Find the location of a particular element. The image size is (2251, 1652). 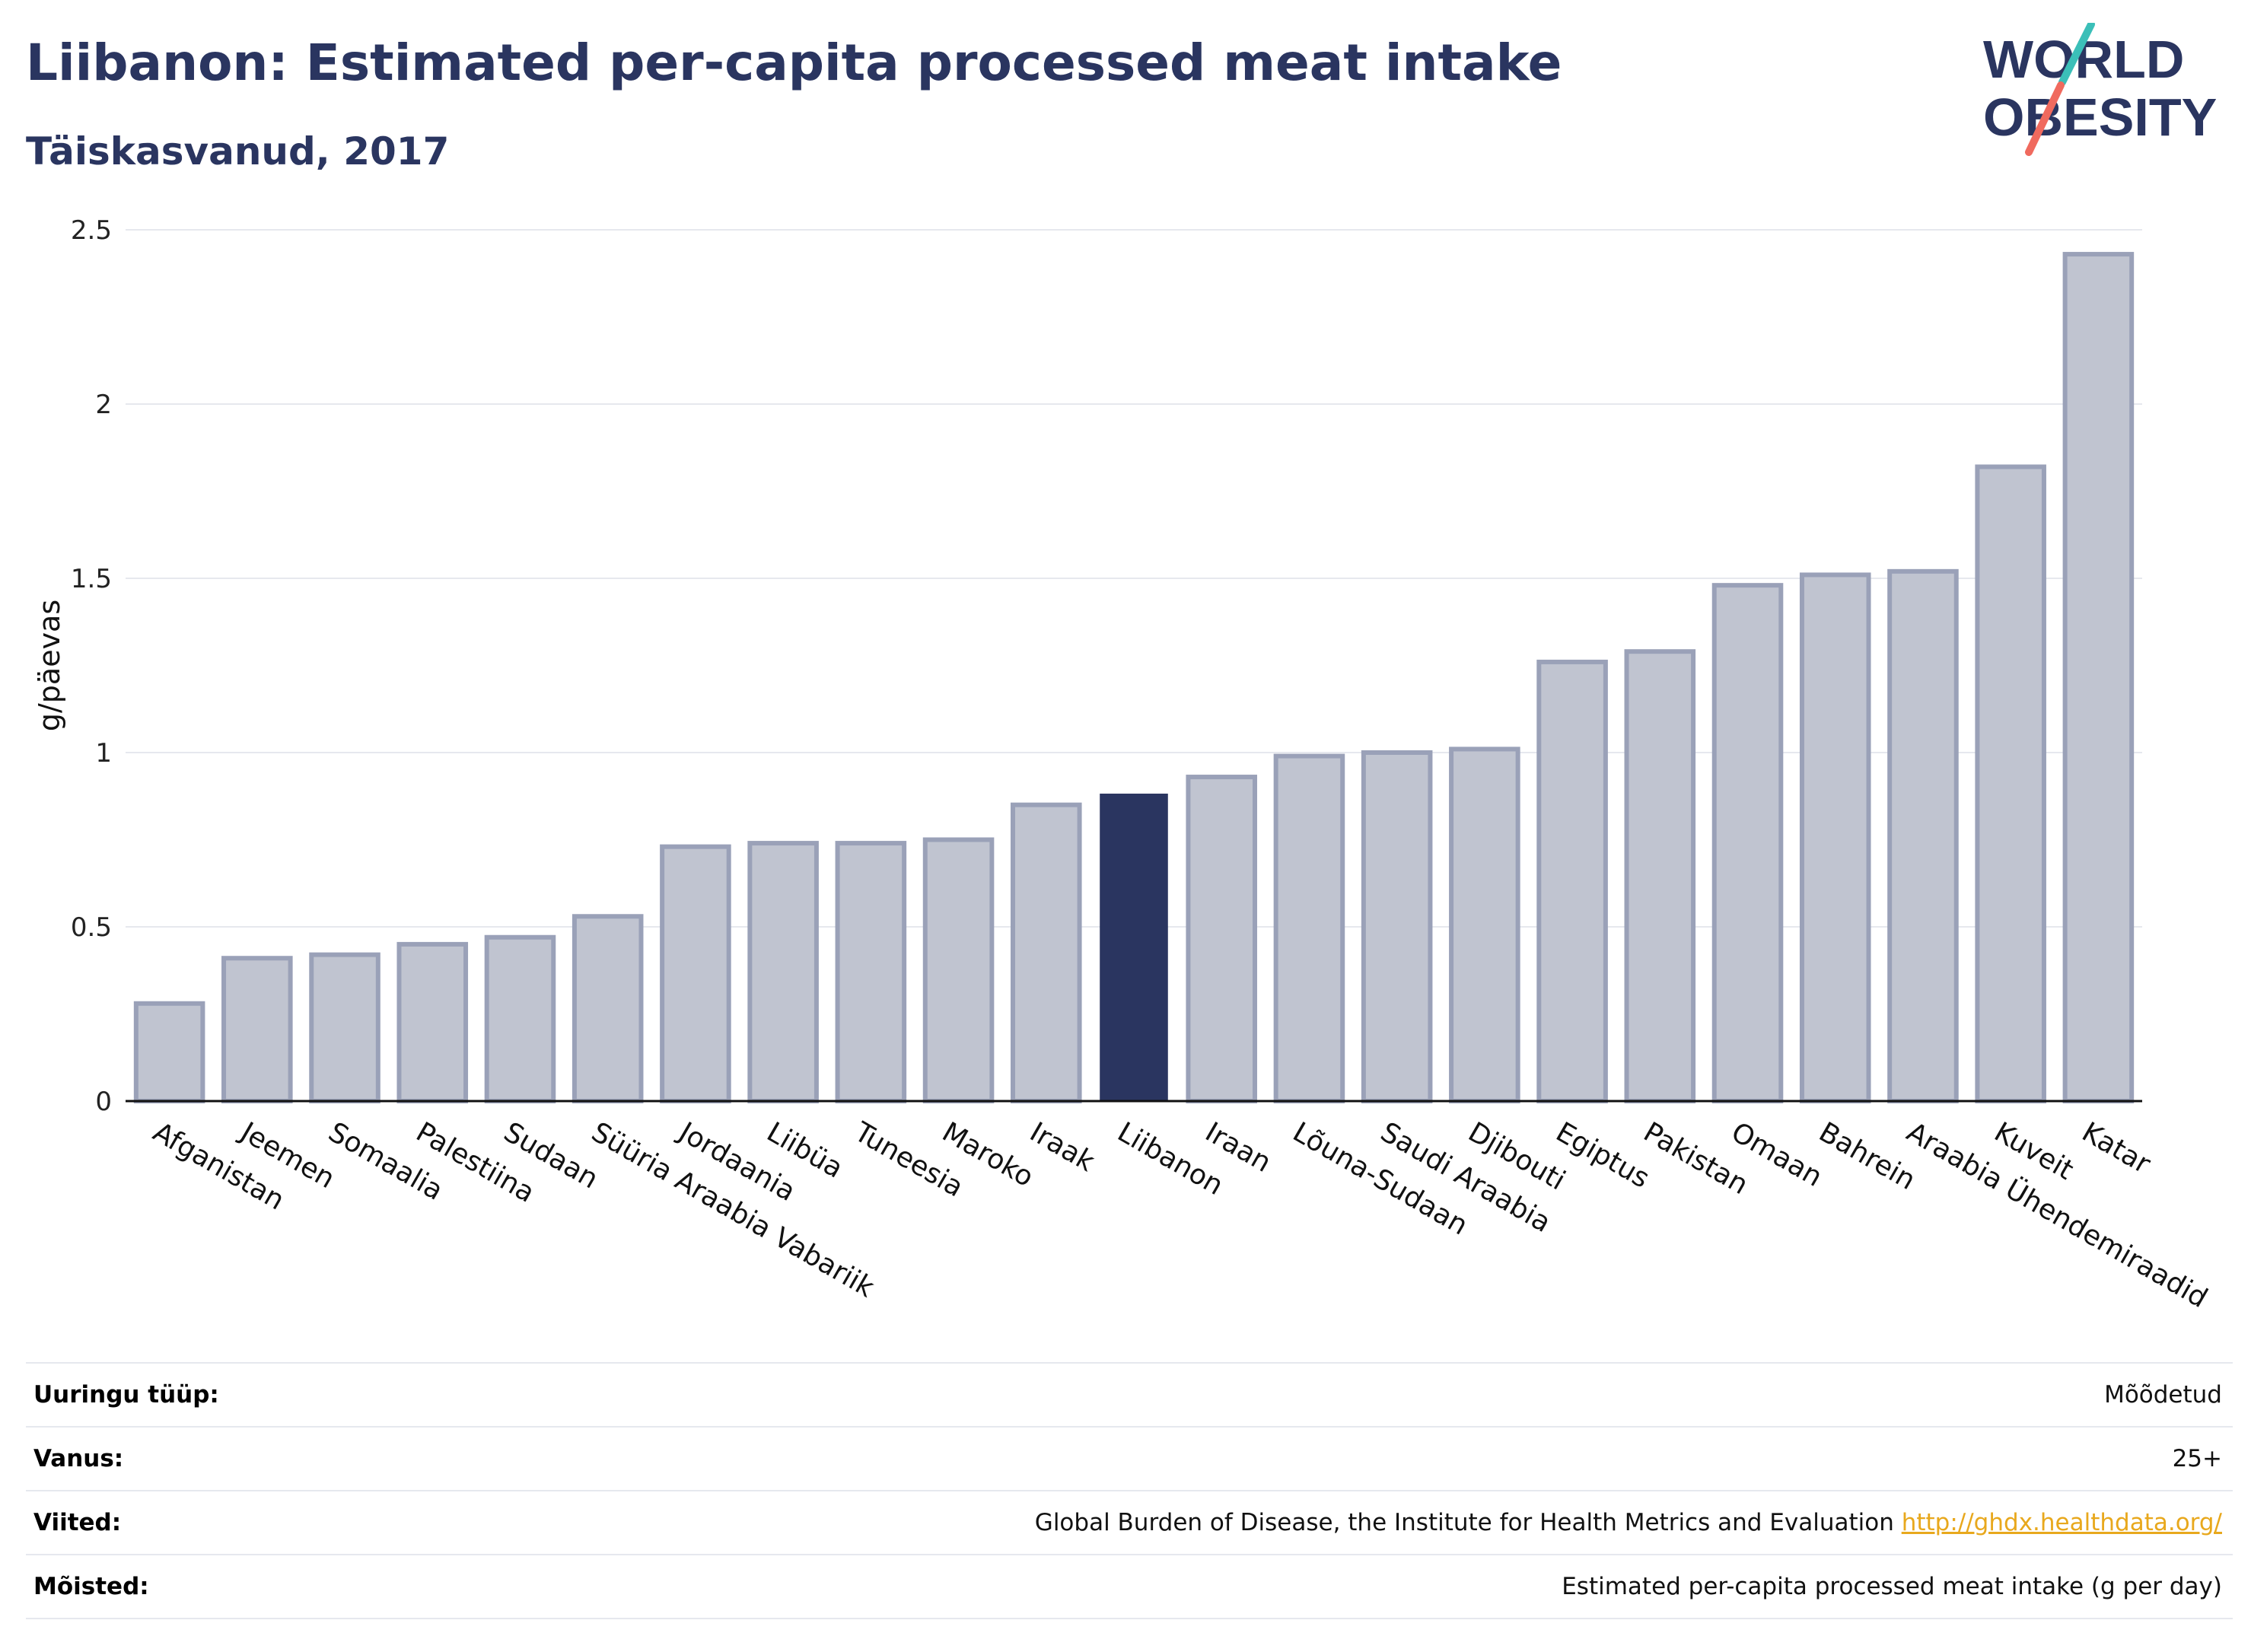

y-tick-label: 2.5 is located at coordinates (91, 230).